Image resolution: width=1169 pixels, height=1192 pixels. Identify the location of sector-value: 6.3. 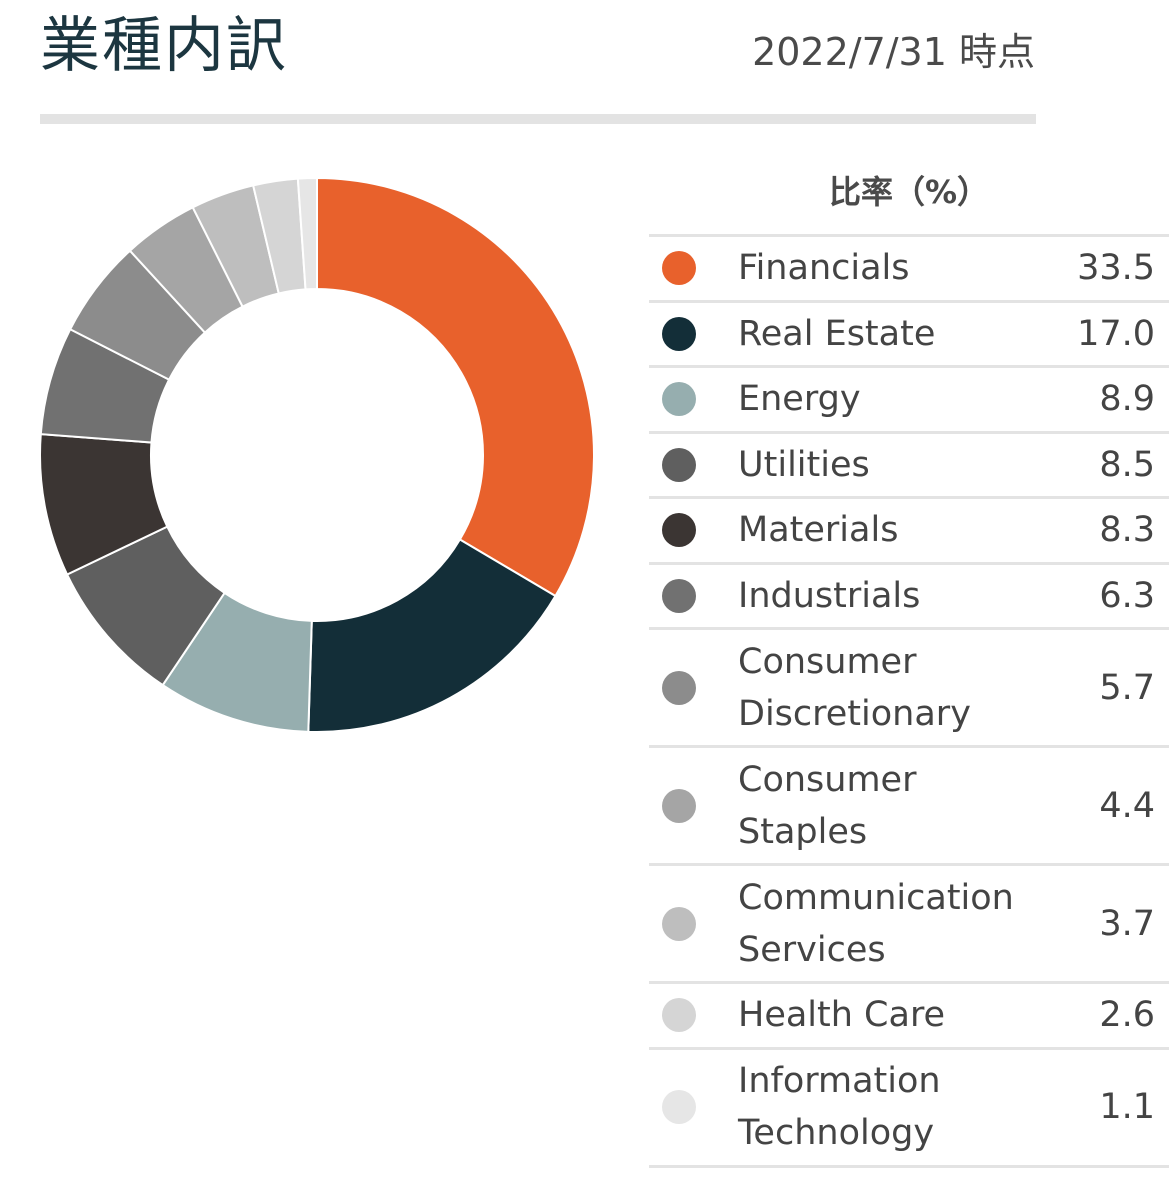
(1127, 595).